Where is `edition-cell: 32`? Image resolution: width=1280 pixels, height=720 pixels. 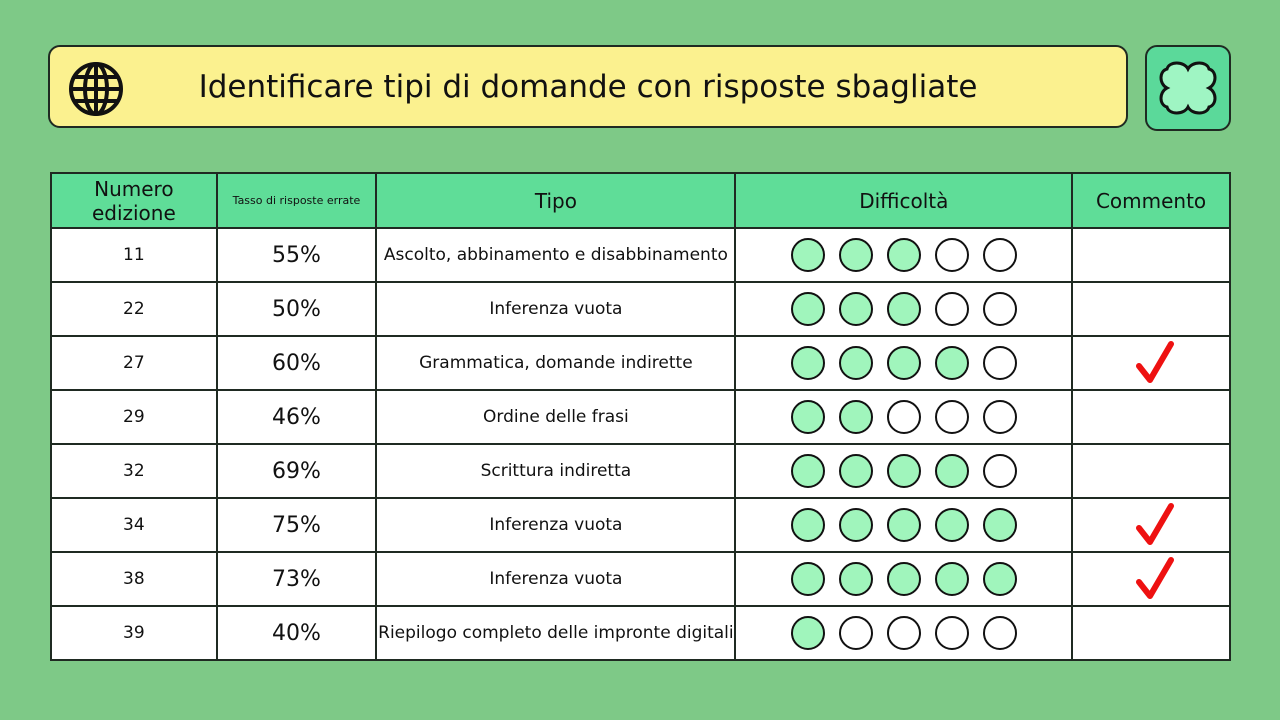
edition-cell: 32 is located at coordinates (134, 471).